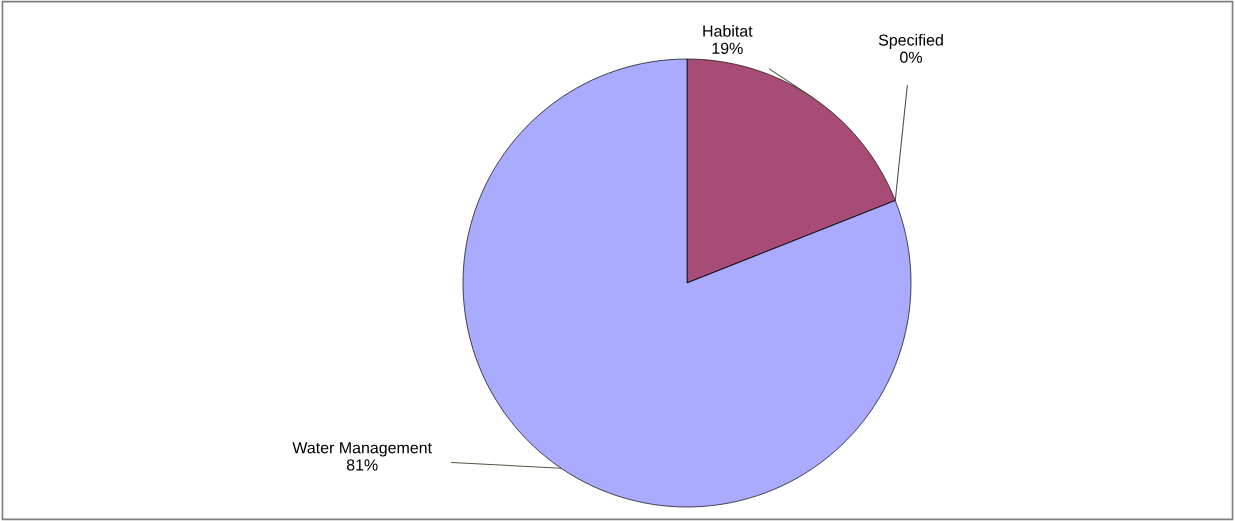  Describe the element at coordinates (727, 48) in the screenshot. I see `data-label: 19%` at that location.